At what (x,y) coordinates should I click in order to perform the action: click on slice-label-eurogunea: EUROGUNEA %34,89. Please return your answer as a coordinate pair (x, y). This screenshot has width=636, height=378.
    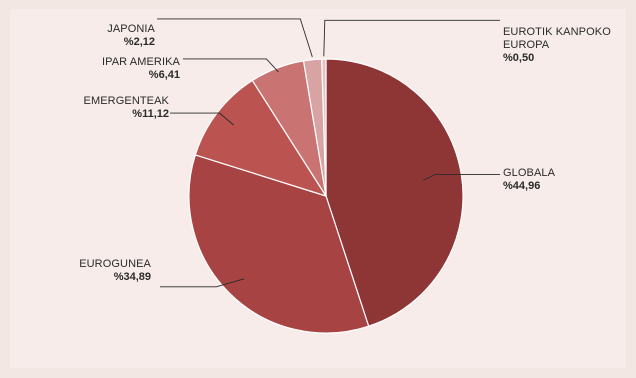
    Looking at the image, I should click on (115, 271).